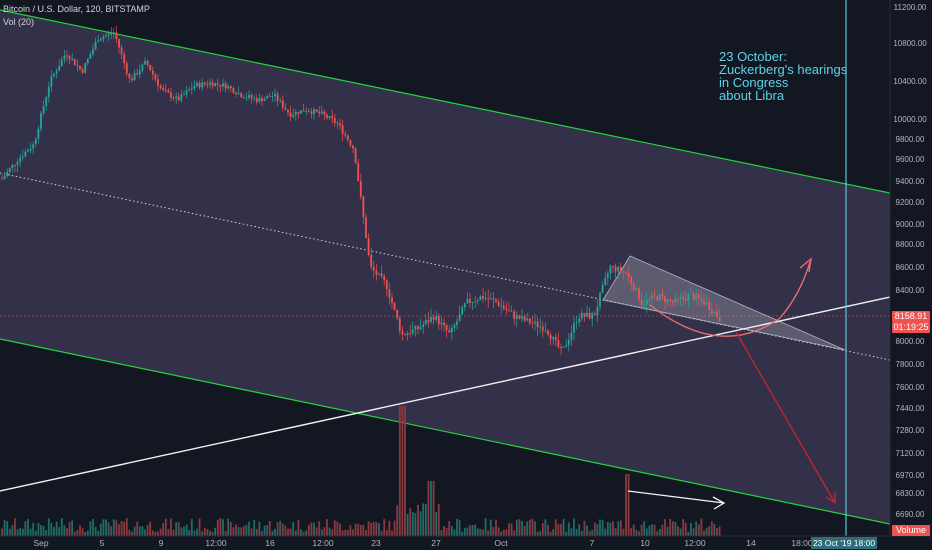 This screenshot has width=932, height=550. I want to click on price-tick-label: 9000.00, so click(910, 224).